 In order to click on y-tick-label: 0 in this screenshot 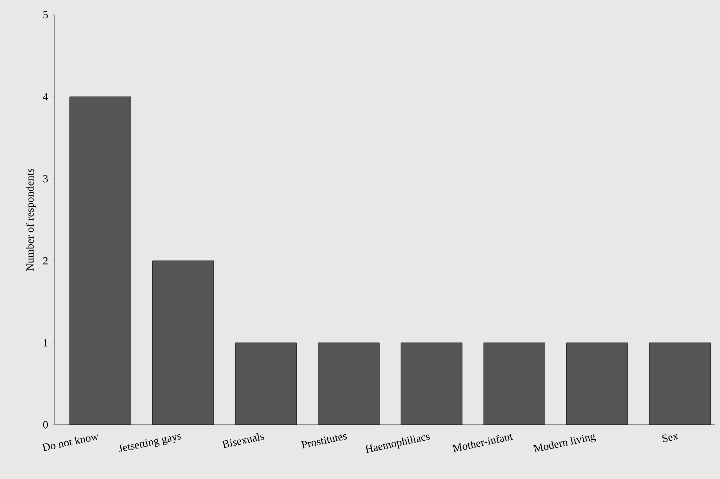, I will do `click(45, 425)`.